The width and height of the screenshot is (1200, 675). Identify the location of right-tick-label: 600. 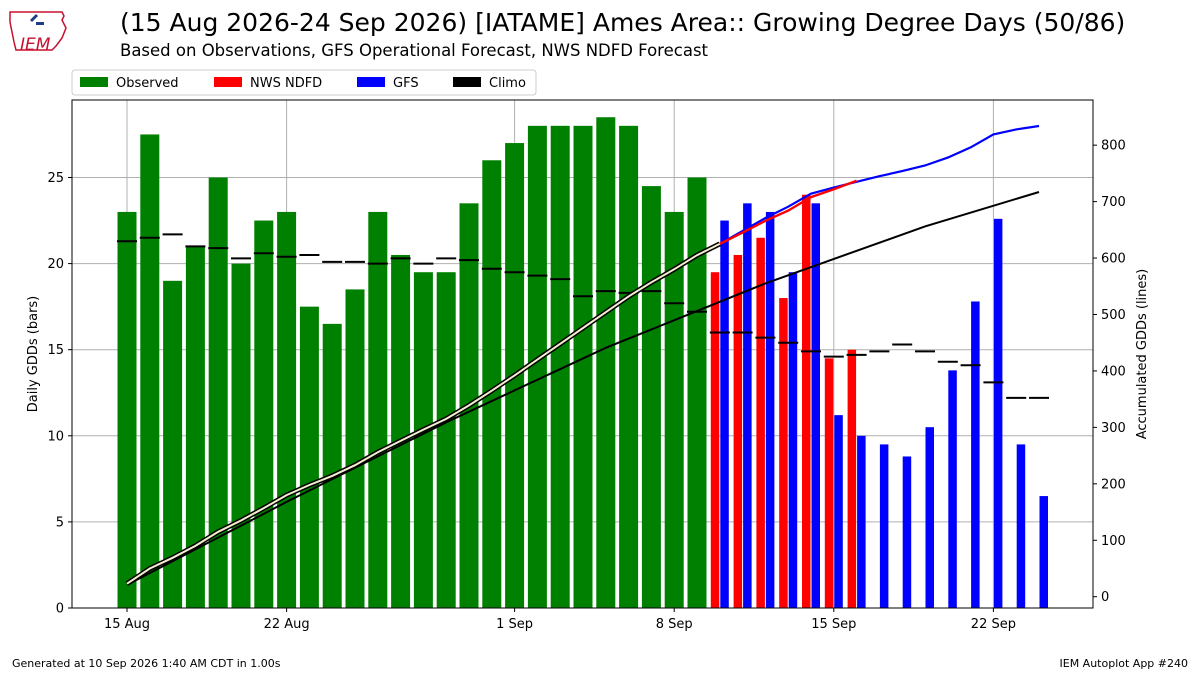
(1113, 259).